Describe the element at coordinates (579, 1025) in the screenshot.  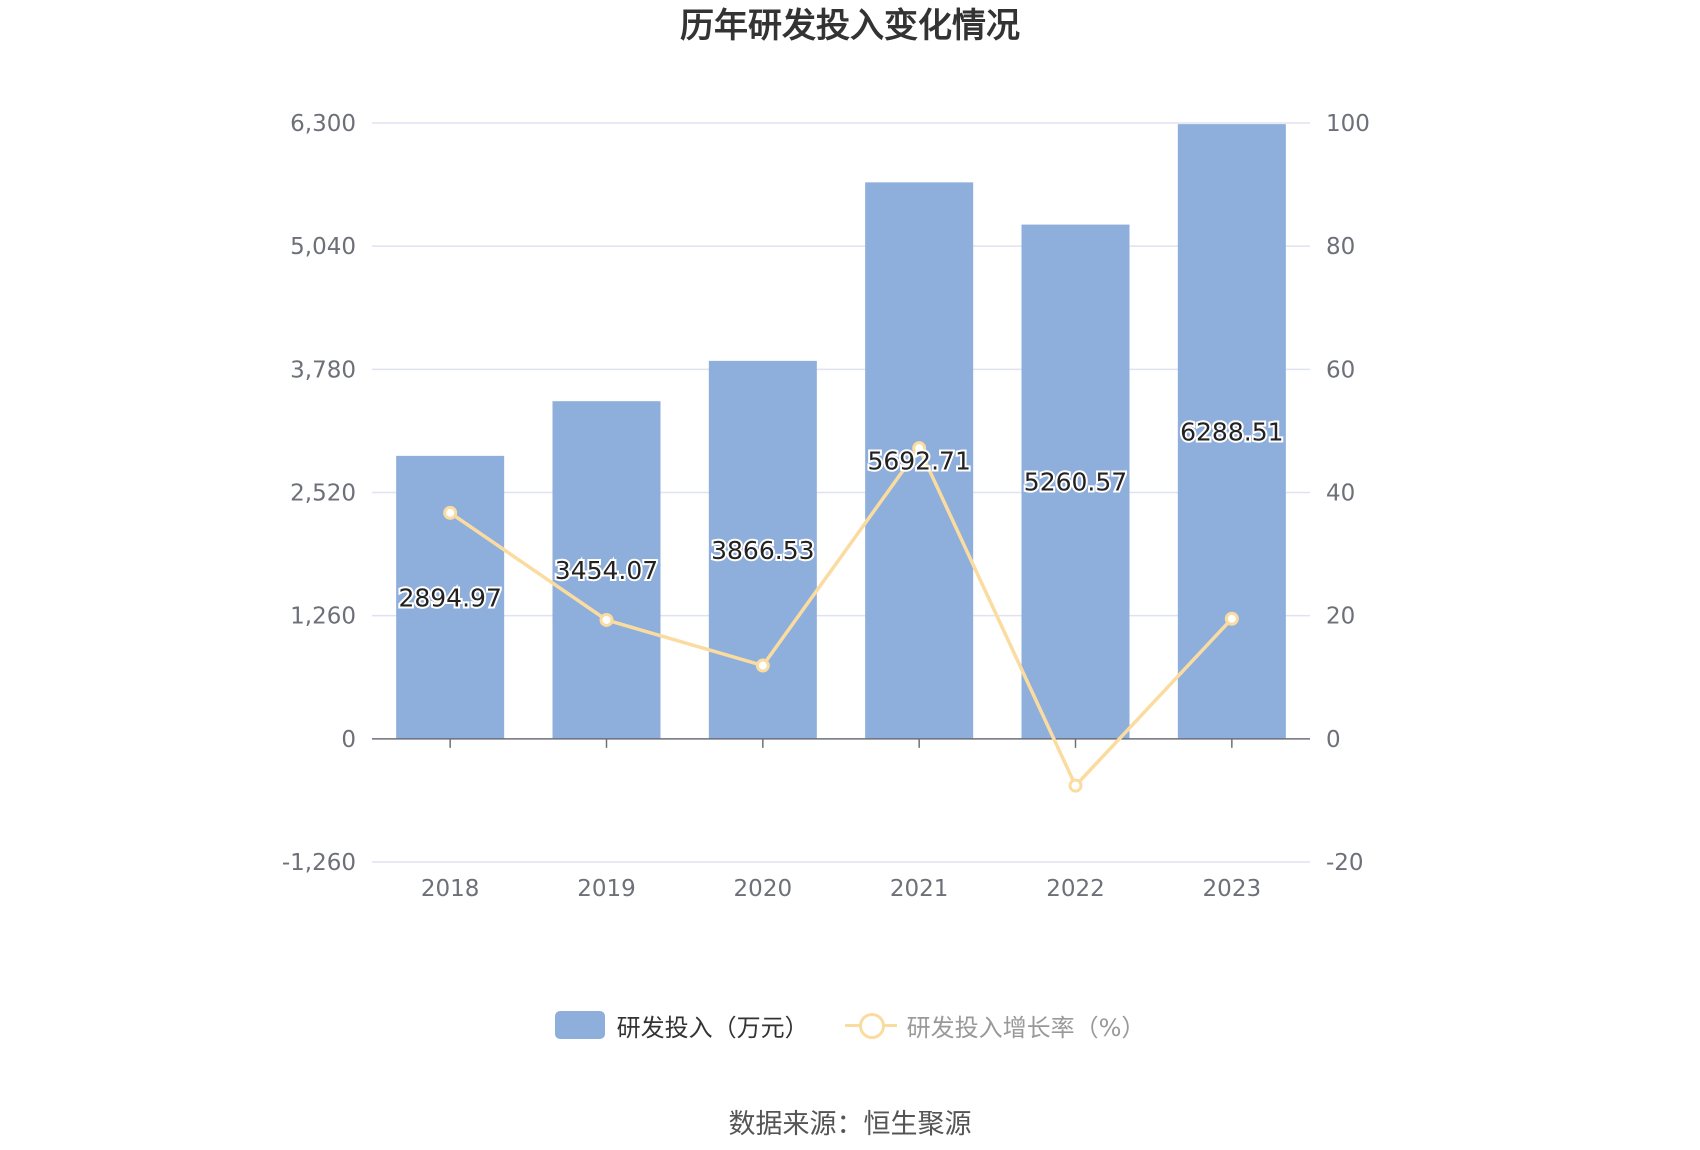
I see `legend-swatch-bar` at that location.